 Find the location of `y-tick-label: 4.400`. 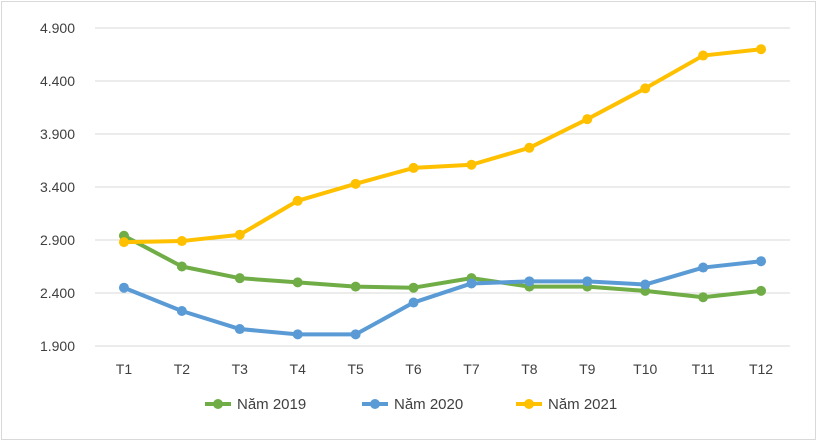

y-tick-label: 4.400 is located at coordinates (57, 81).